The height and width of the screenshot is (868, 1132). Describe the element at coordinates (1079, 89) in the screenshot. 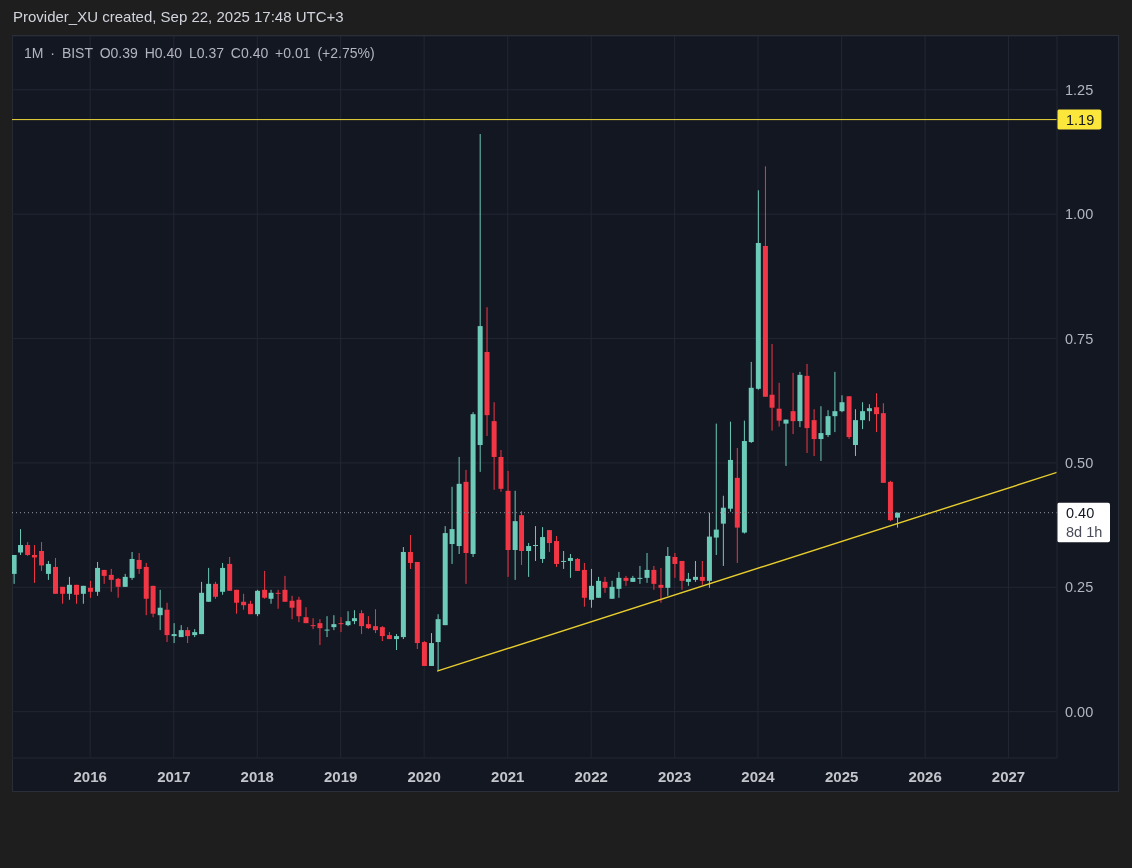

I see `y-tick-label: 1.25` at that location.